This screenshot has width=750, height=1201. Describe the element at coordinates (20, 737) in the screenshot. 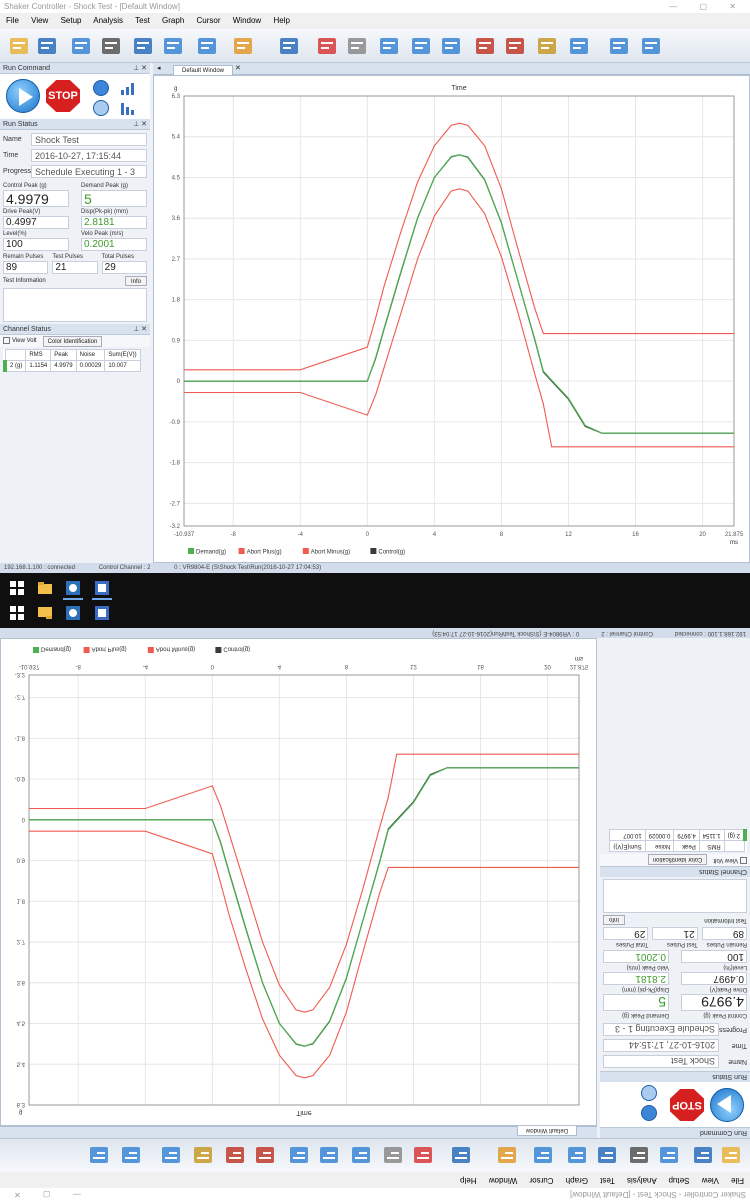

I see `y-tick-label-reflection: -1.8` at that location.